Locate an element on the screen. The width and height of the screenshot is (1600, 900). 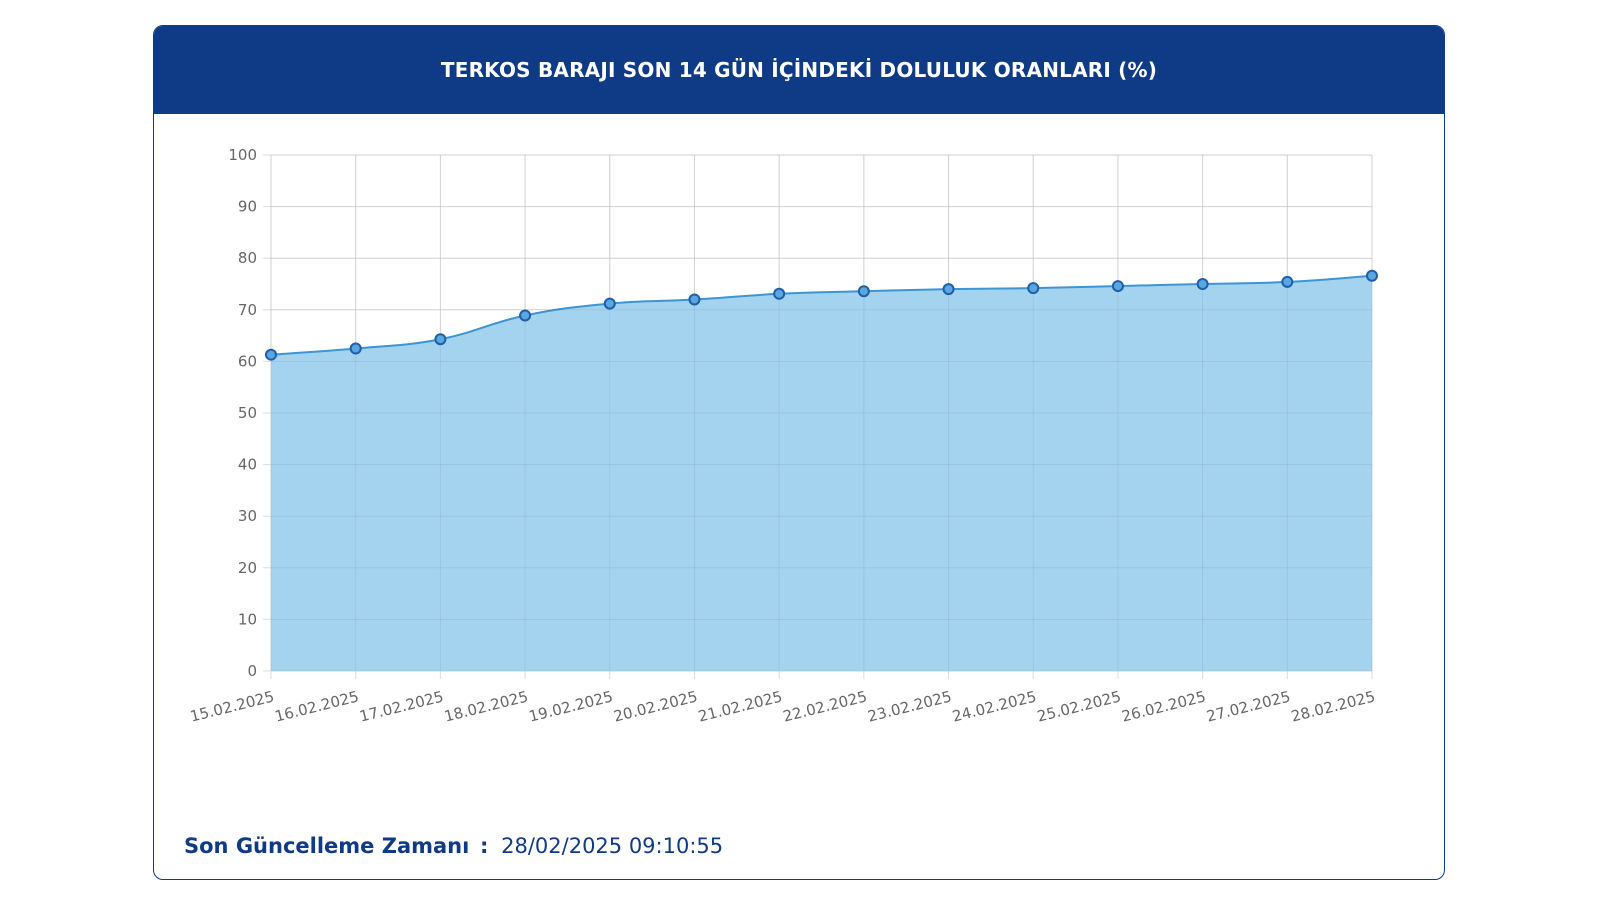
x-tick-label: 22.02.2025 is located at coordinates (825, 706).